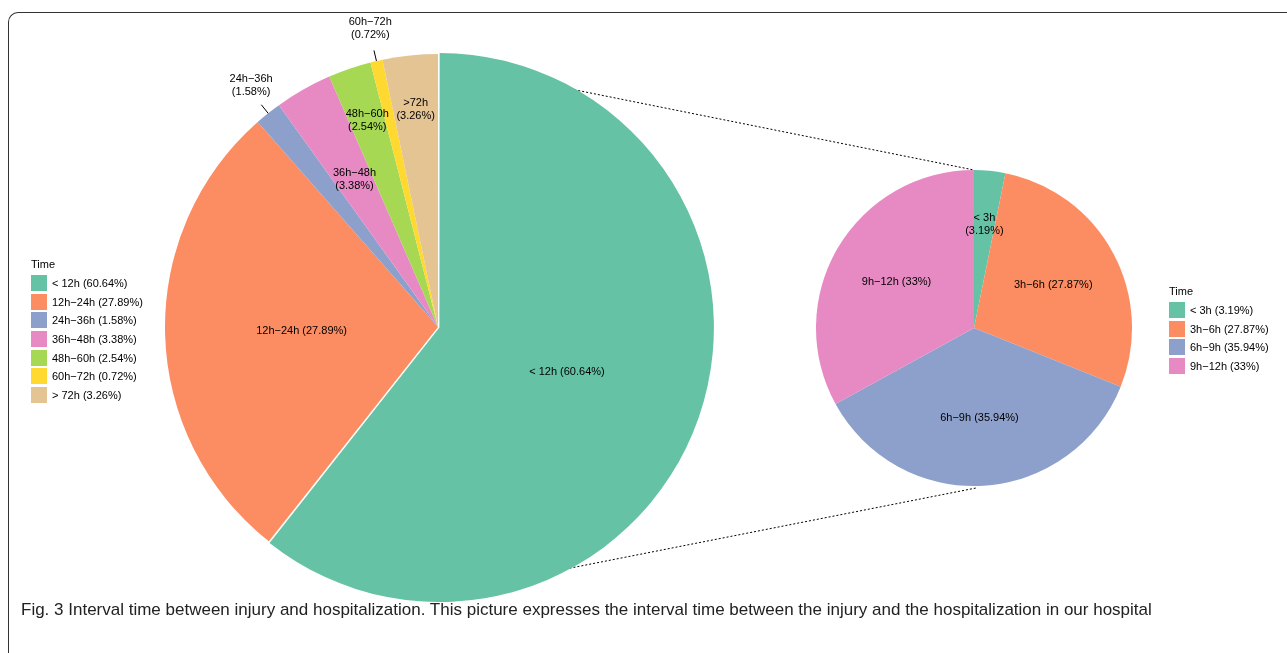 The image size is (1287, 653). What do you see at coordinates (94, 376) in the screenshot?
I see `legend-label: 60h−72h (0.72%)` at bounding box center [94, 376].